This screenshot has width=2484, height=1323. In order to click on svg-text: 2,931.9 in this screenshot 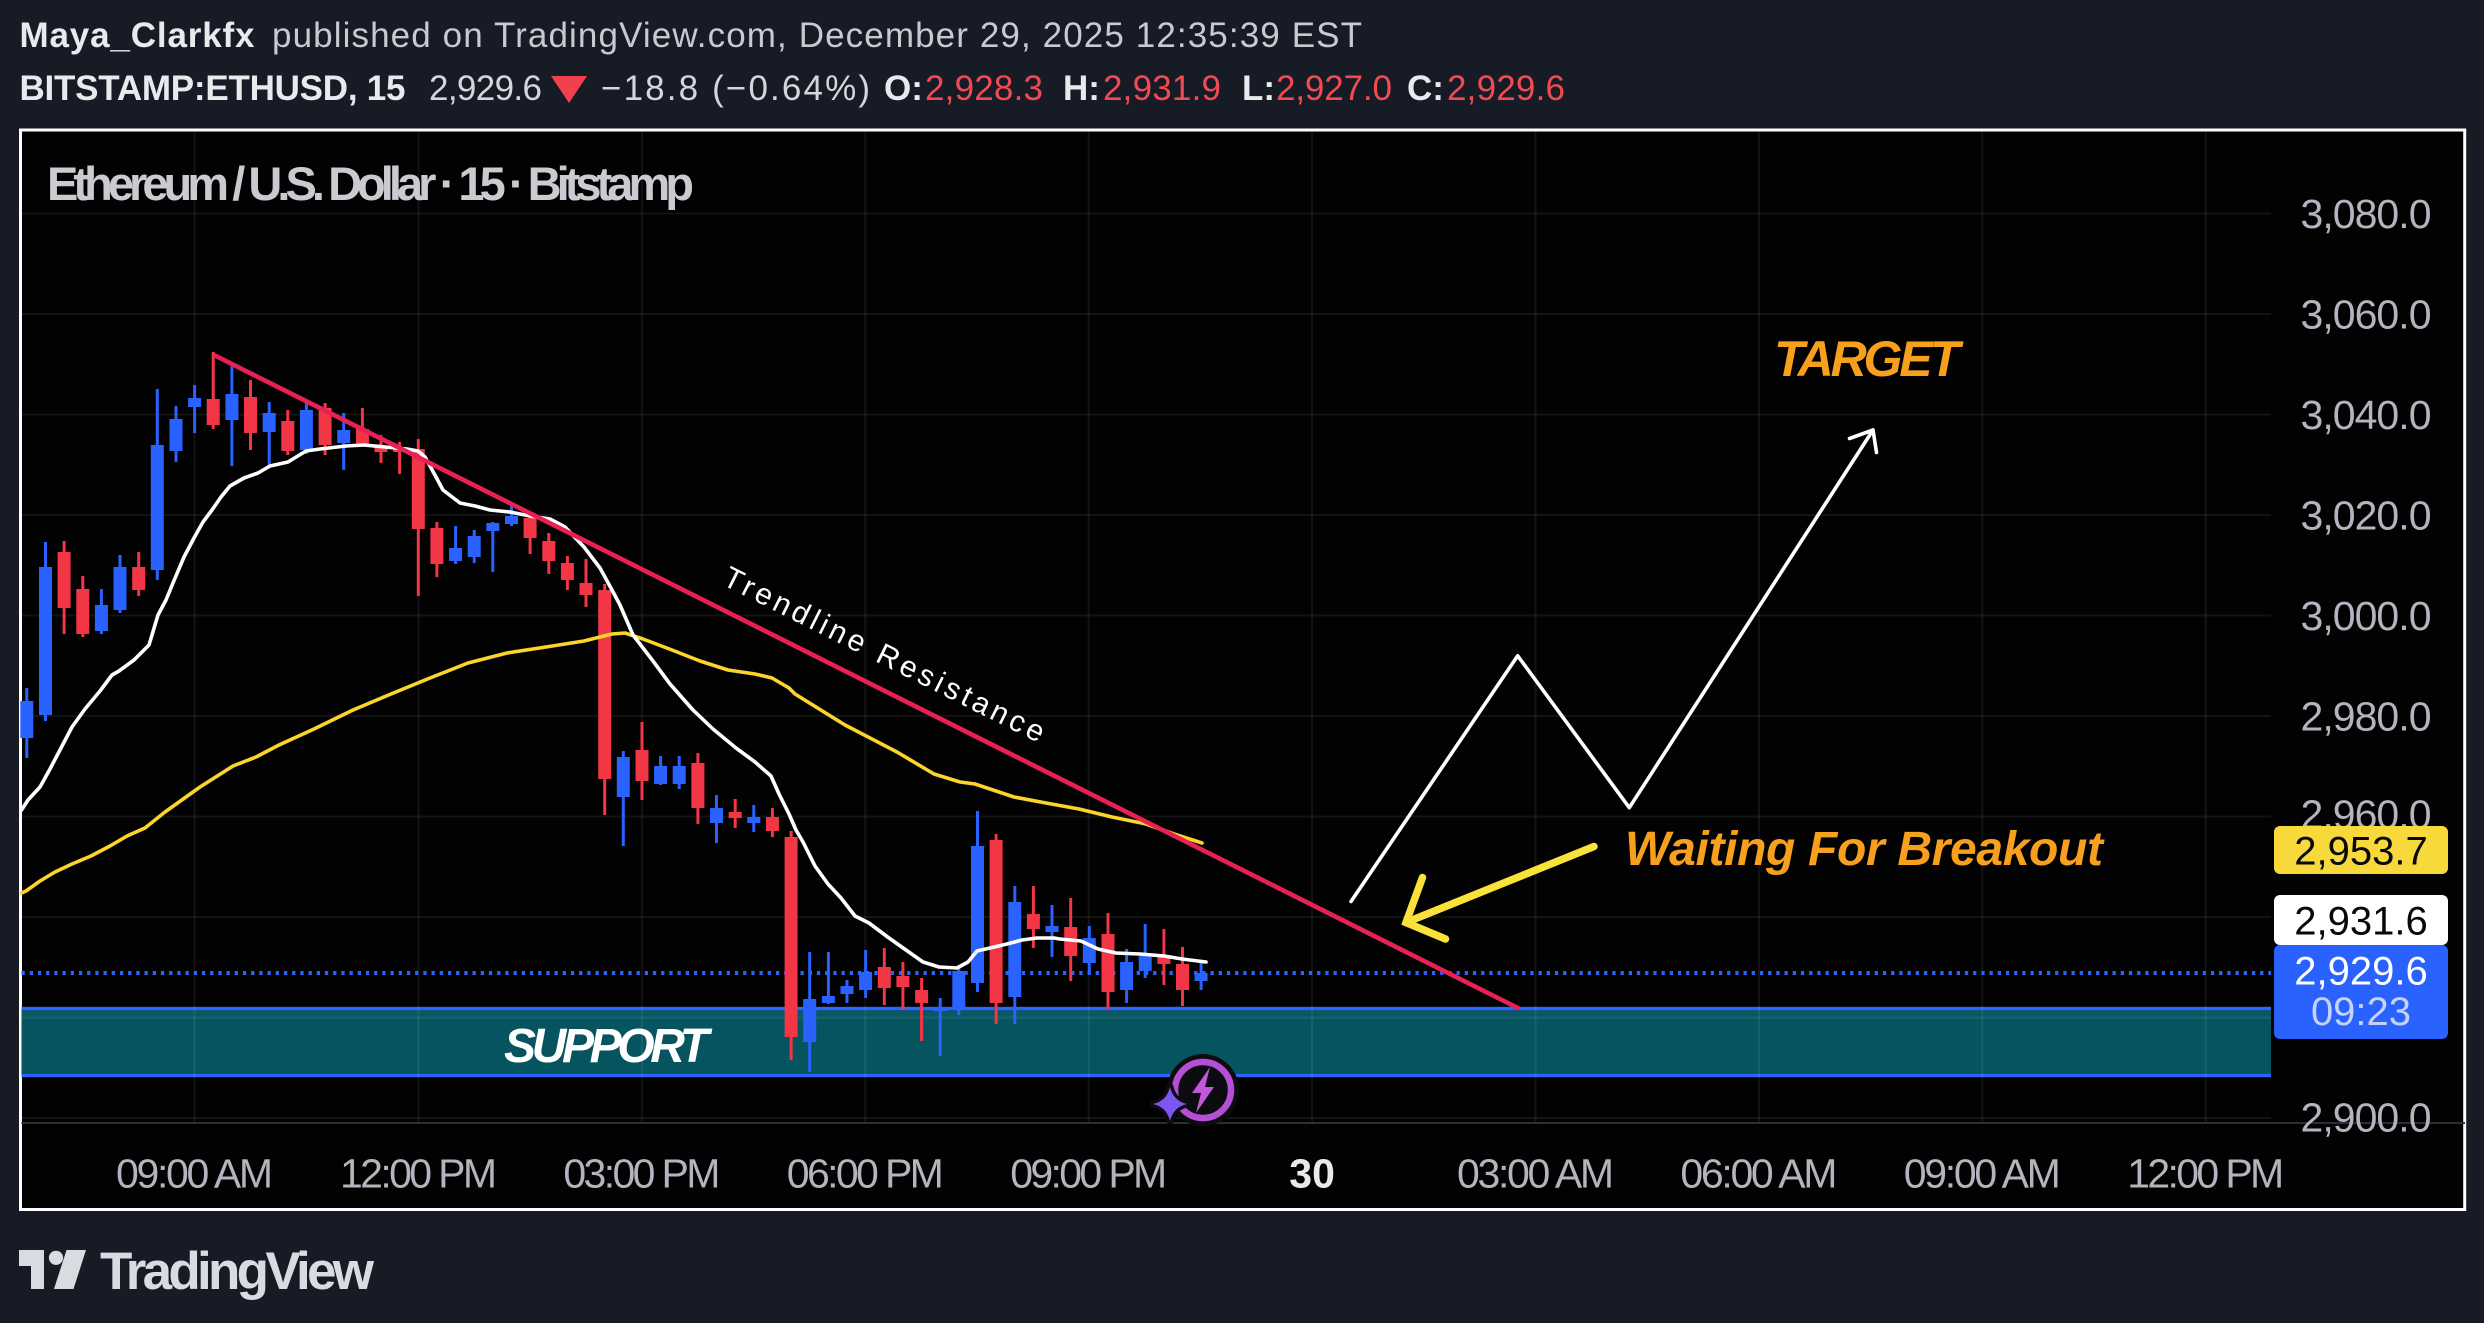, I will do `click(1162, 88)`.